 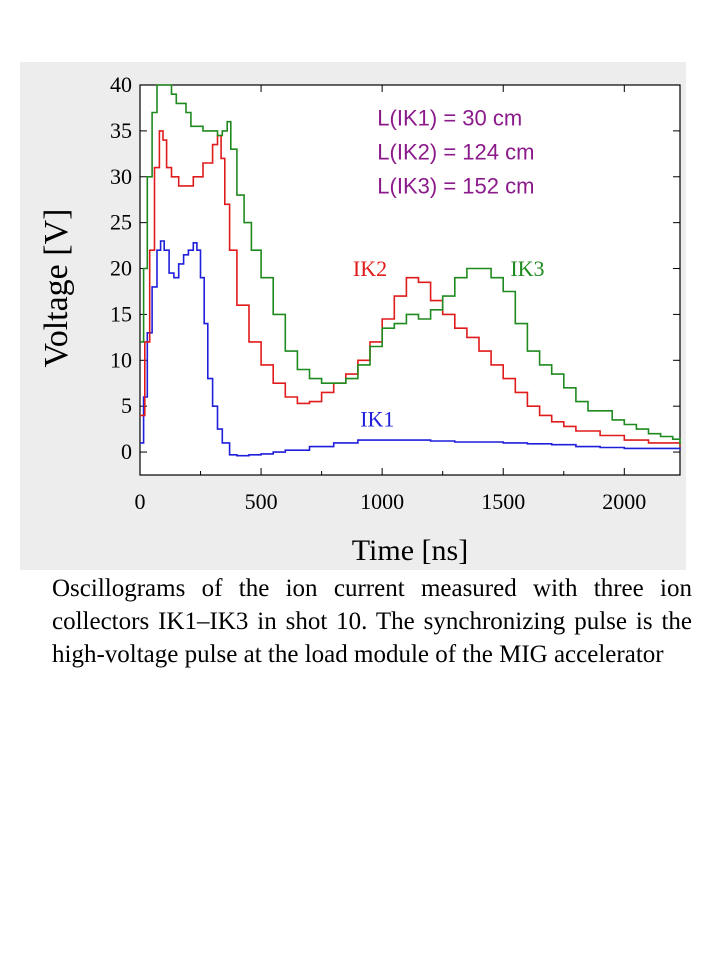 I want to click on x-tick-label: 0, so click(x=140, y=501).